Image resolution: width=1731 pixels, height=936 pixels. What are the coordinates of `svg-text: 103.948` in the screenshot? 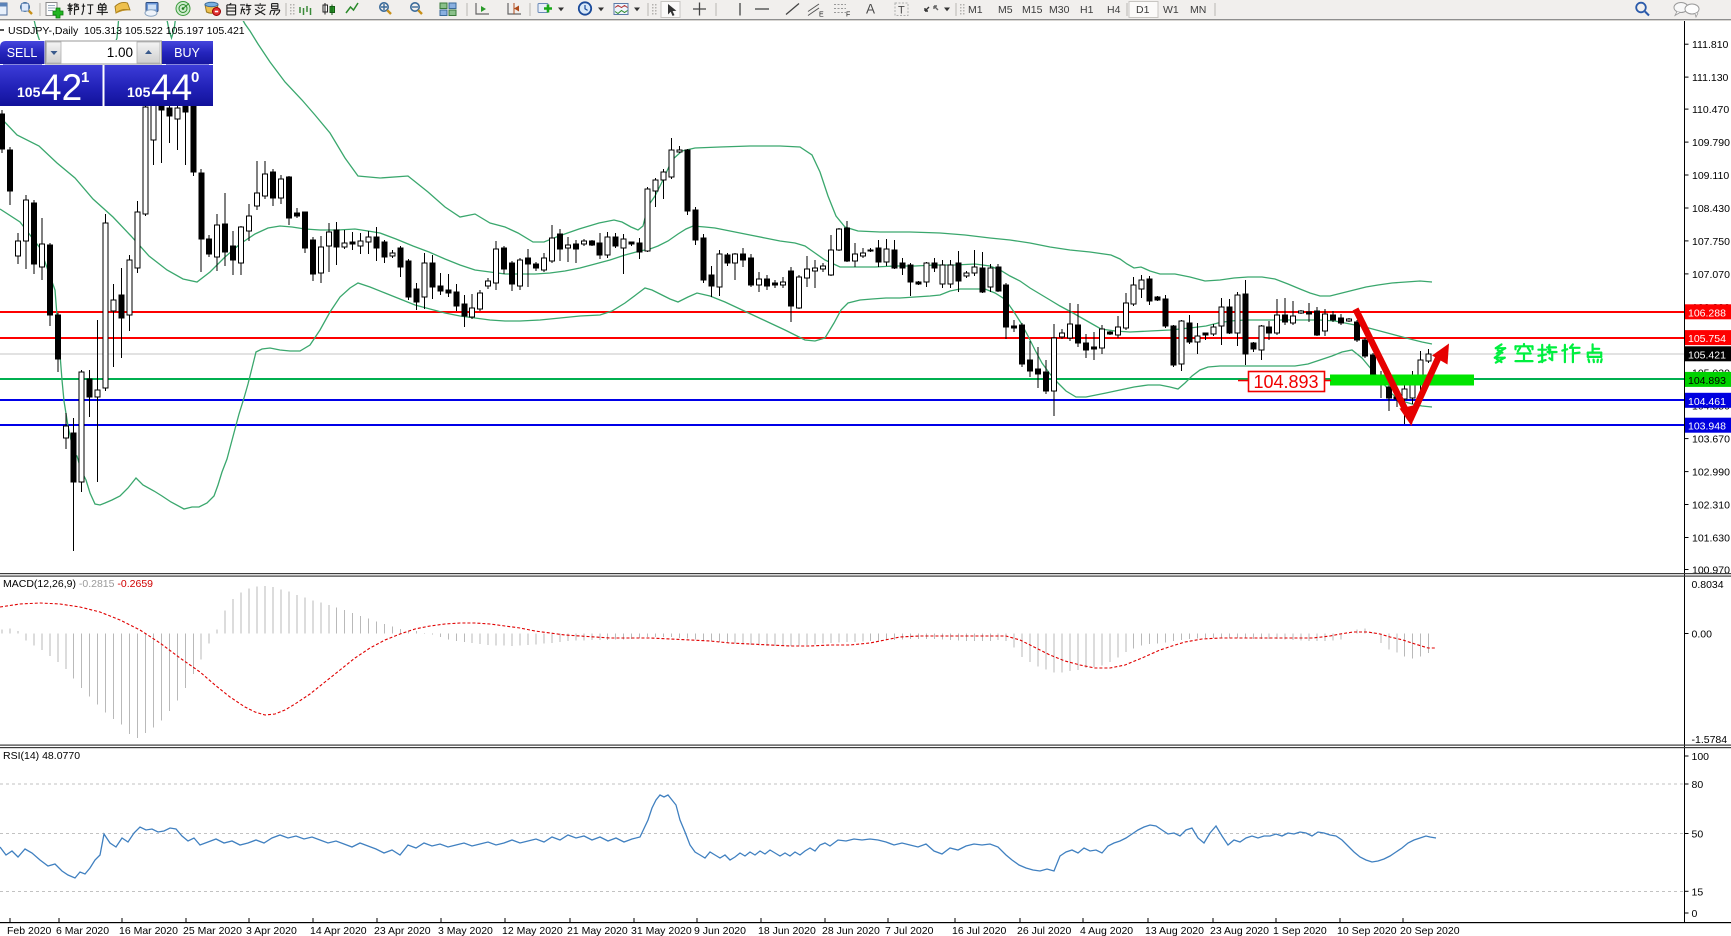 It's located at (1707, 427).